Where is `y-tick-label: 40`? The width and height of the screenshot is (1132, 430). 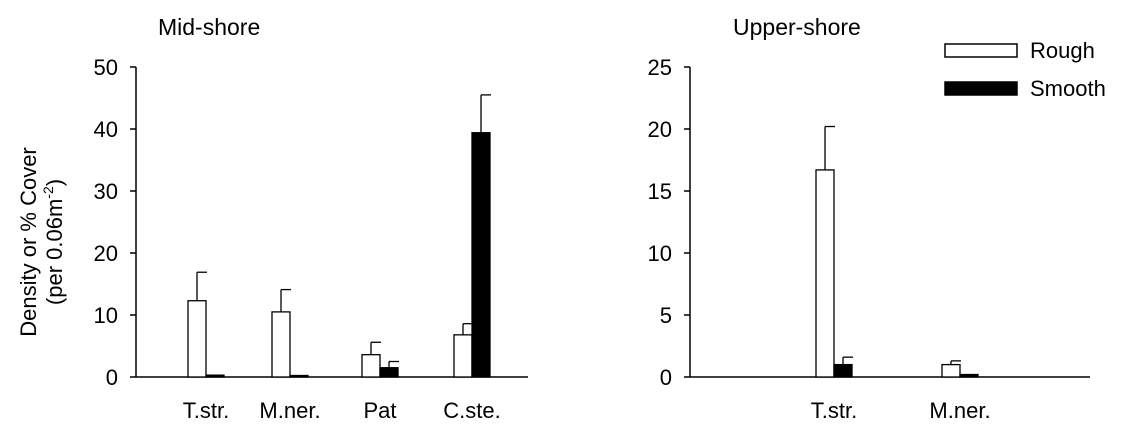
y-tick-label: 40 is located at coordinates (106, 129).